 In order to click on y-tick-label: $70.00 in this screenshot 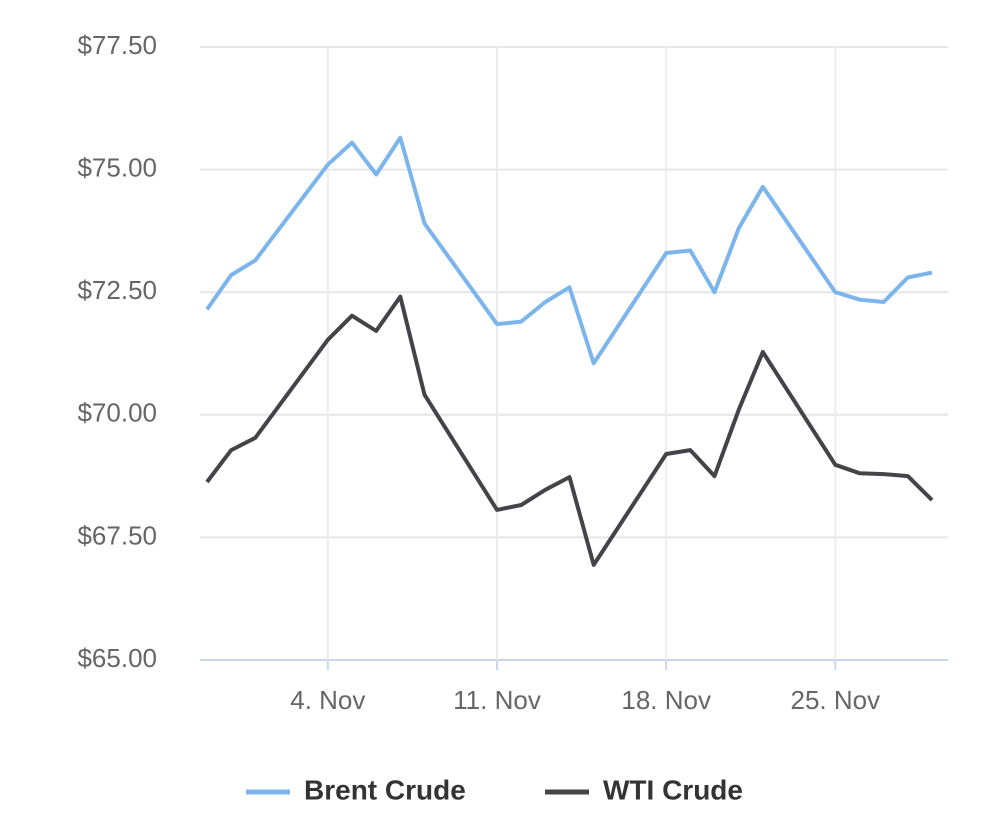, I will do `click(117, 413)`.